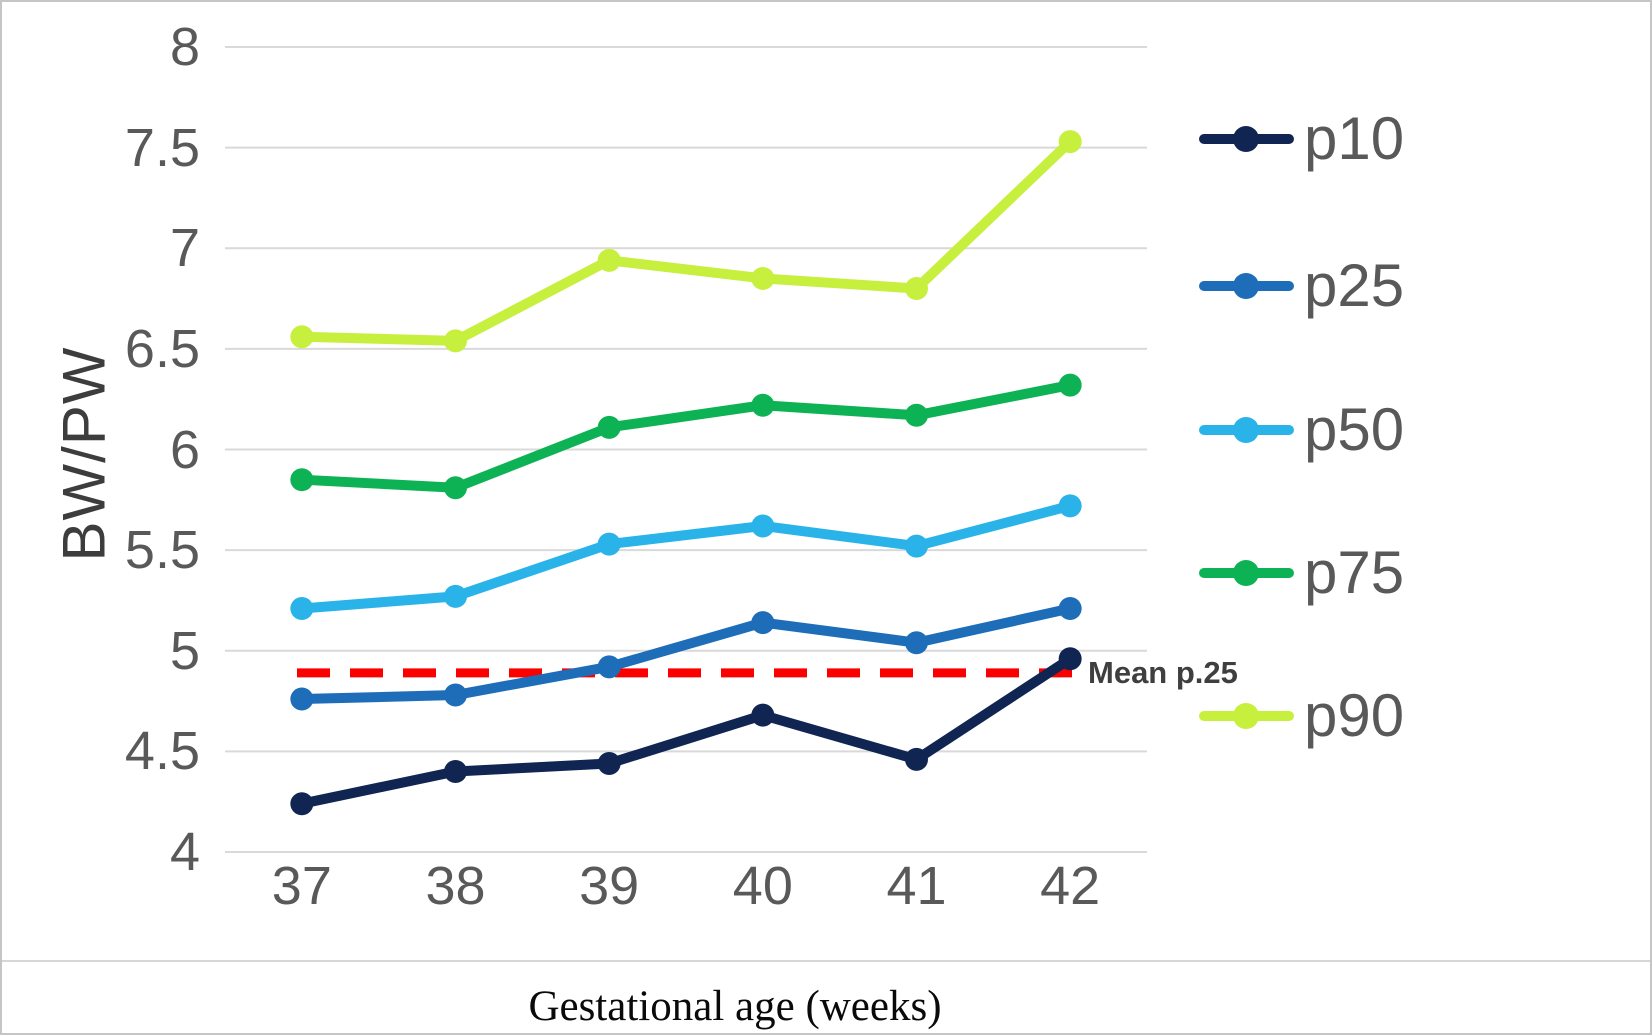 The width and height of the screenshot is (1652, 1035). Describe the element at coordinates (735, 1006) in the screenshot. I see `x-axis-title: Gestational age (weeks)` at that location.